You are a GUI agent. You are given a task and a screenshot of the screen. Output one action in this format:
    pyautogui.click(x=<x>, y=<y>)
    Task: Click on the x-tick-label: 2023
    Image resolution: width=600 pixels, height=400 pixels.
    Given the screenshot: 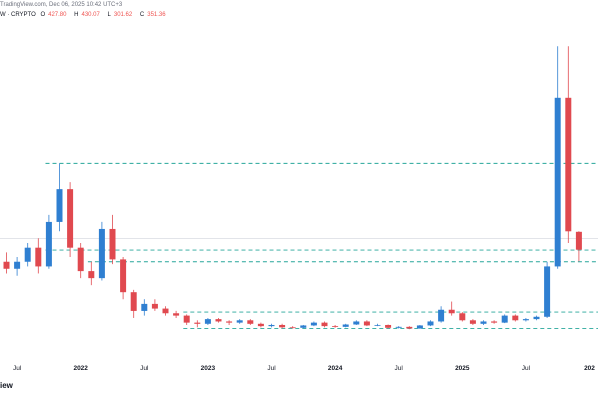 What is the action you would take?
    pyautogui.click(x=208, y=368)
    